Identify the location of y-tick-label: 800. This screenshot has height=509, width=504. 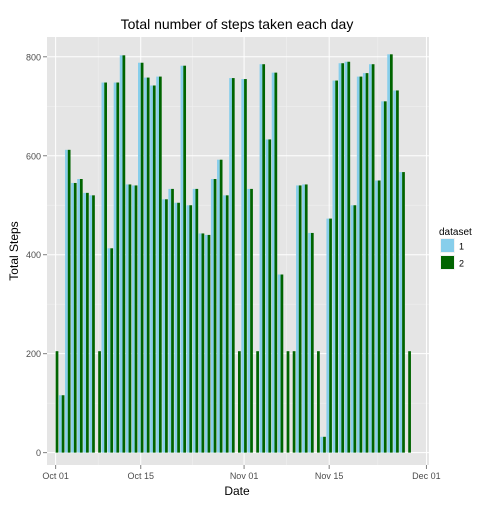
(33, 57).